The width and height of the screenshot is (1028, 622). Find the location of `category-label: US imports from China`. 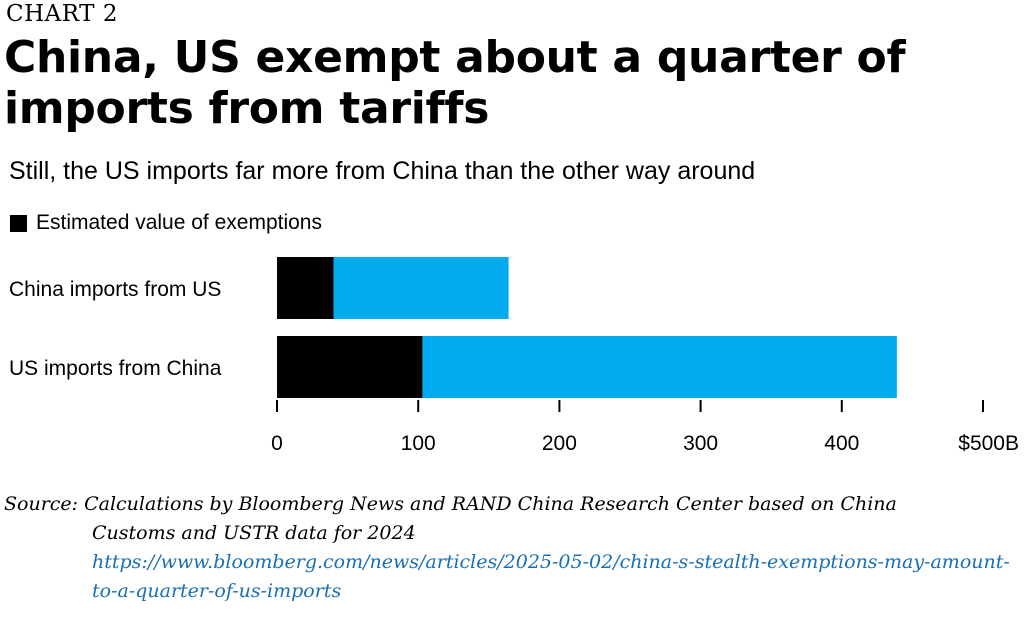

category-label: US imports from China is located at coordinates (115, 368).